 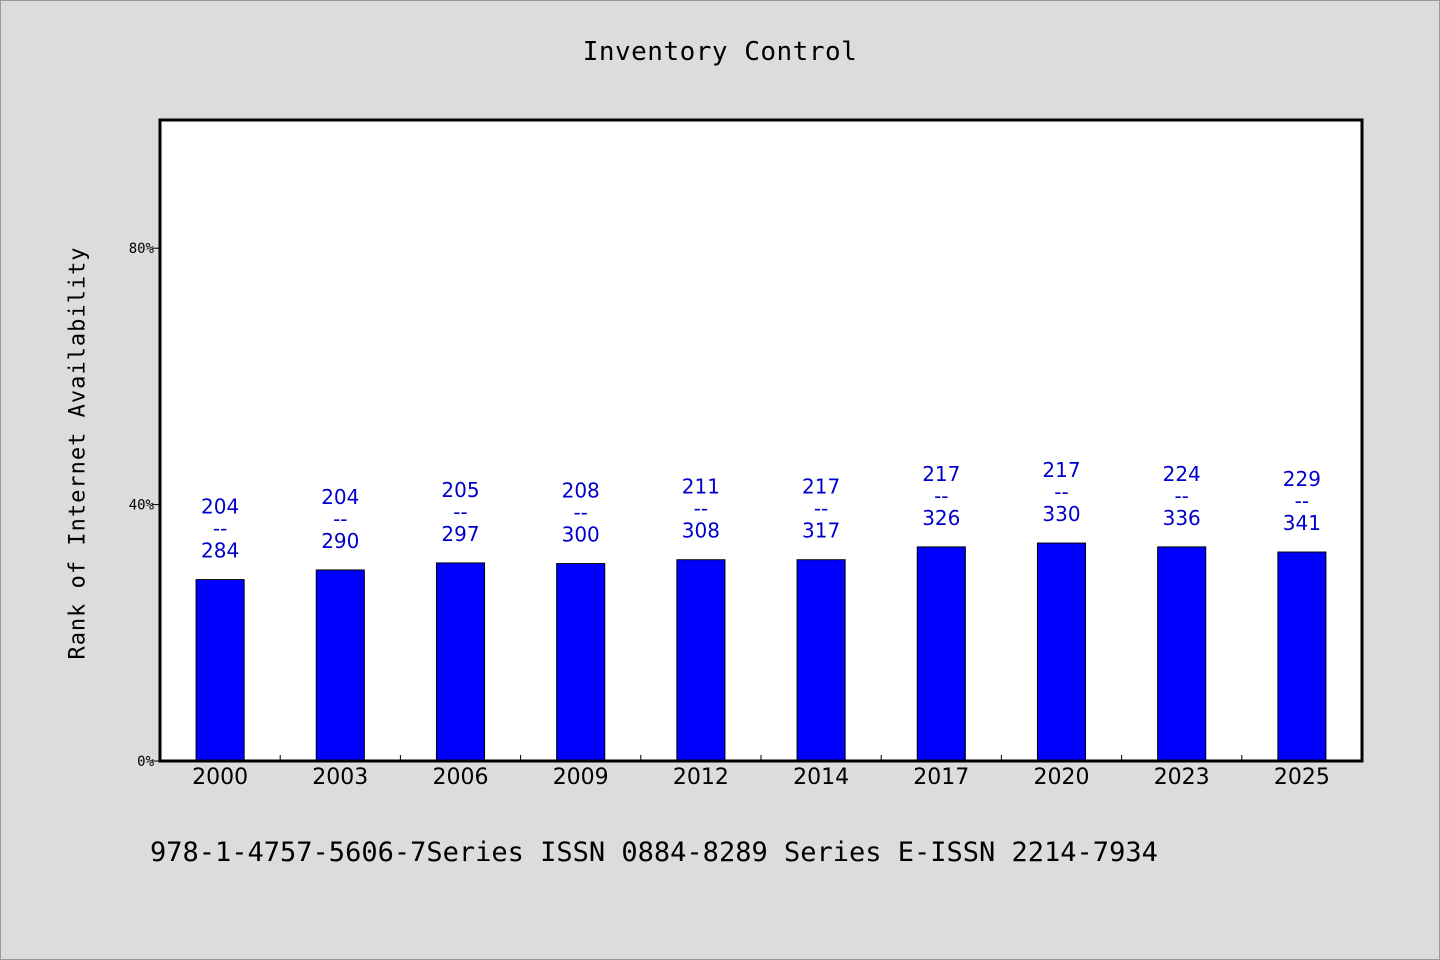 What do you see at coordinates (1302, 479) in the screenshot?
I see `bar-data-label: 229` at bounding box center [1302, 479].